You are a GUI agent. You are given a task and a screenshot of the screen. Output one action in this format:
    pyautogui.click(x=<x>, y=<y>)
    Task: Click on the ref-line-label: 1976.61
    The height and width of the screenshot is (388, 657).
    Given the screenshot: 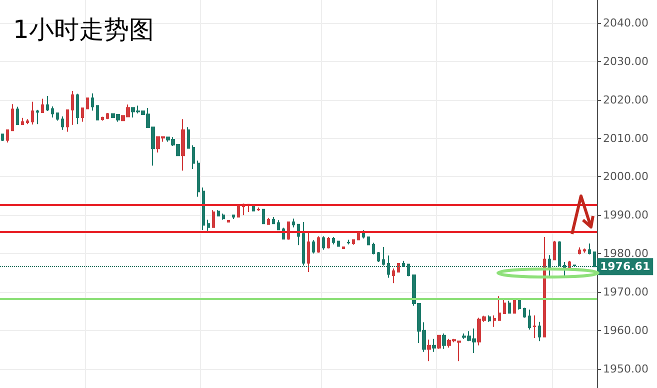 What is the action you would take?
    pyautogui.click(x=625, y=267)
    